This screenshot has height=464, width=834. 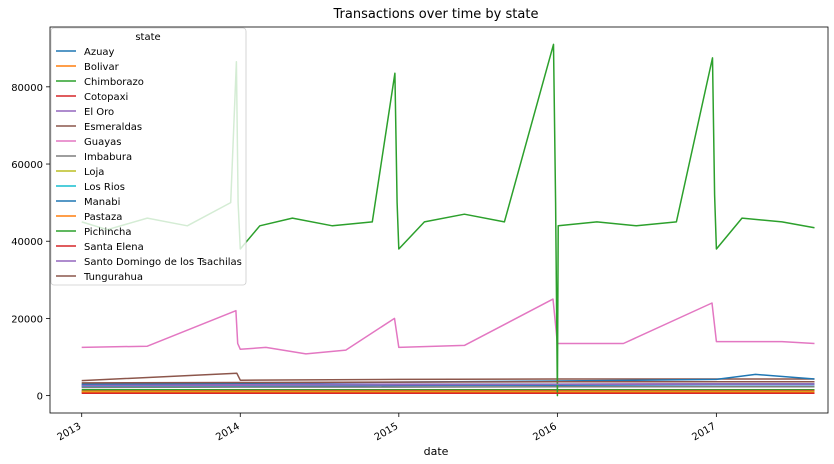 I want to click on legend-label: Tungurahua, so click(x=113, y=277).